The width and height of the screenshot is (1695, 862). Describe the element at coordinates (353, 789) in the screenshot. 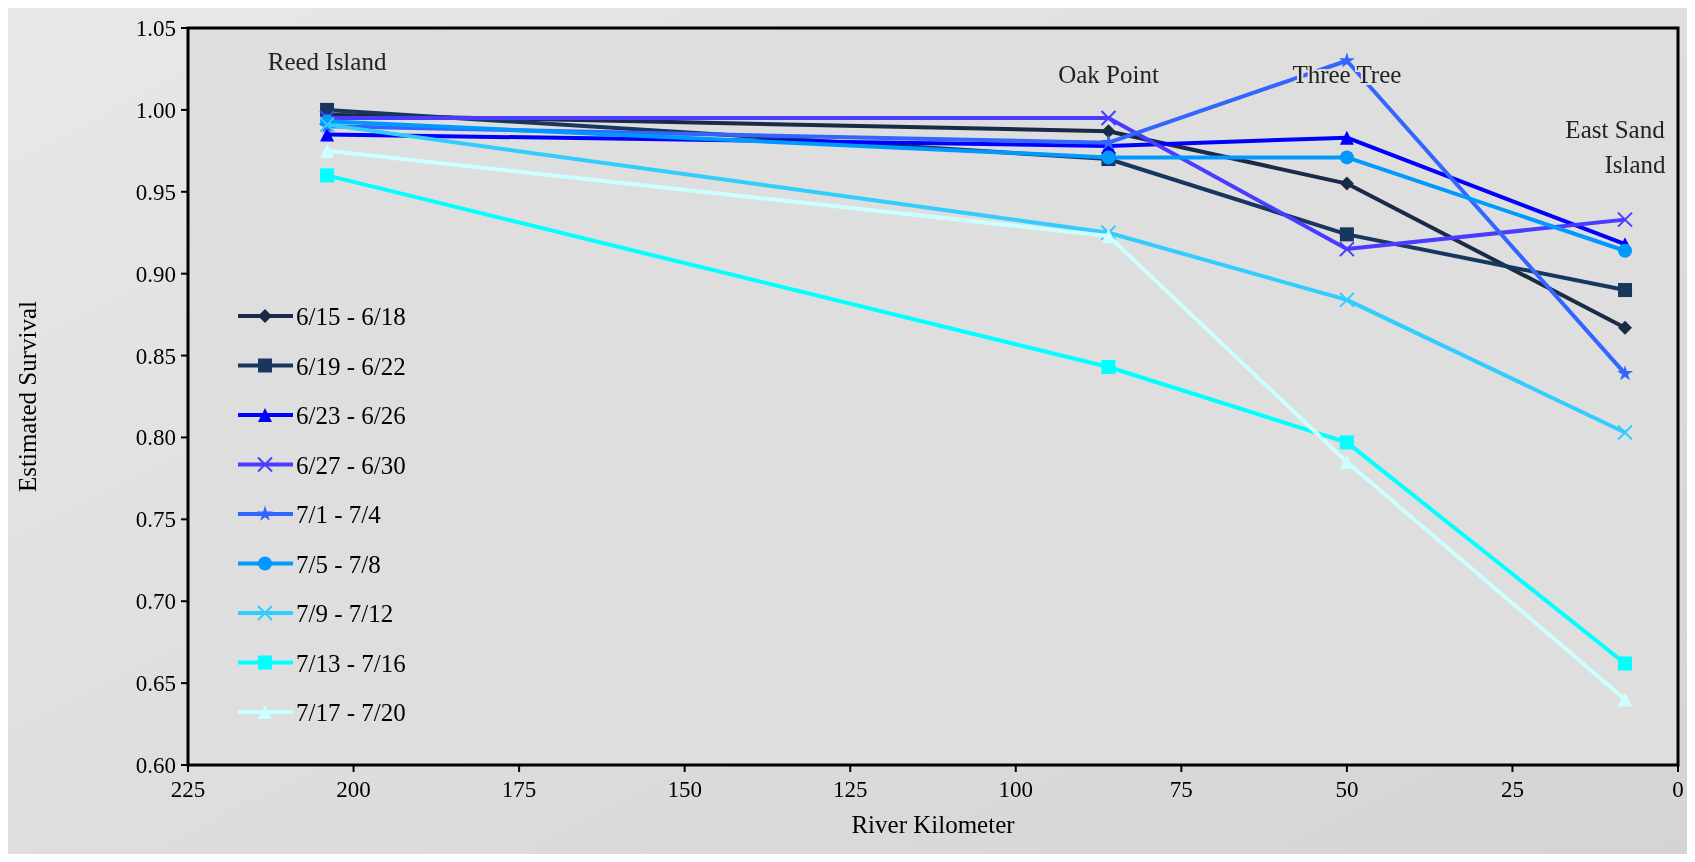

I see `x-tick-label: 200` at that location.